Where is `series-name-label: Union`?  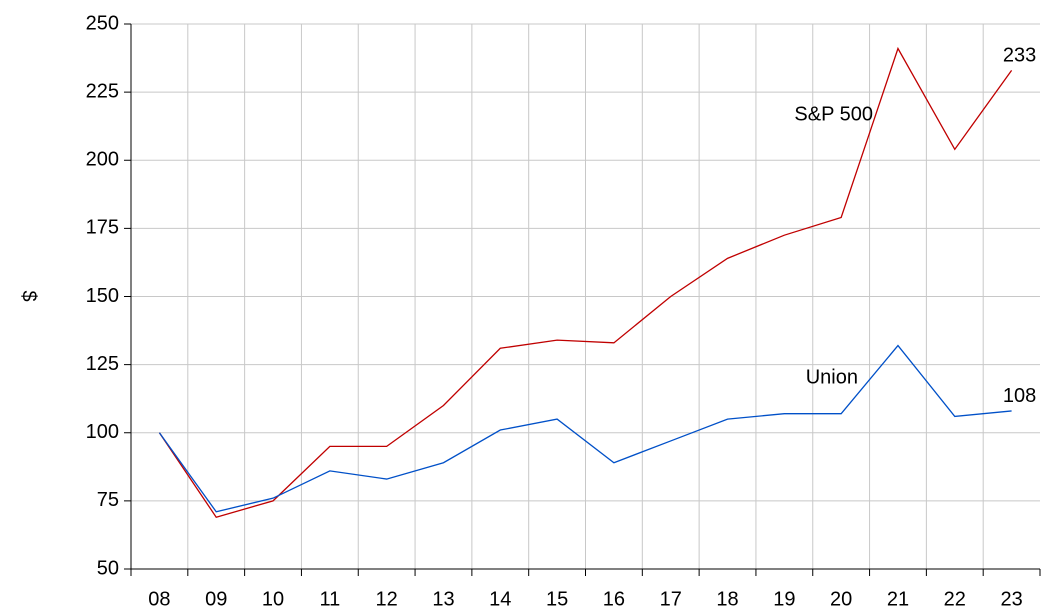
series-name-label: Union is located at coordinates (832, 377).